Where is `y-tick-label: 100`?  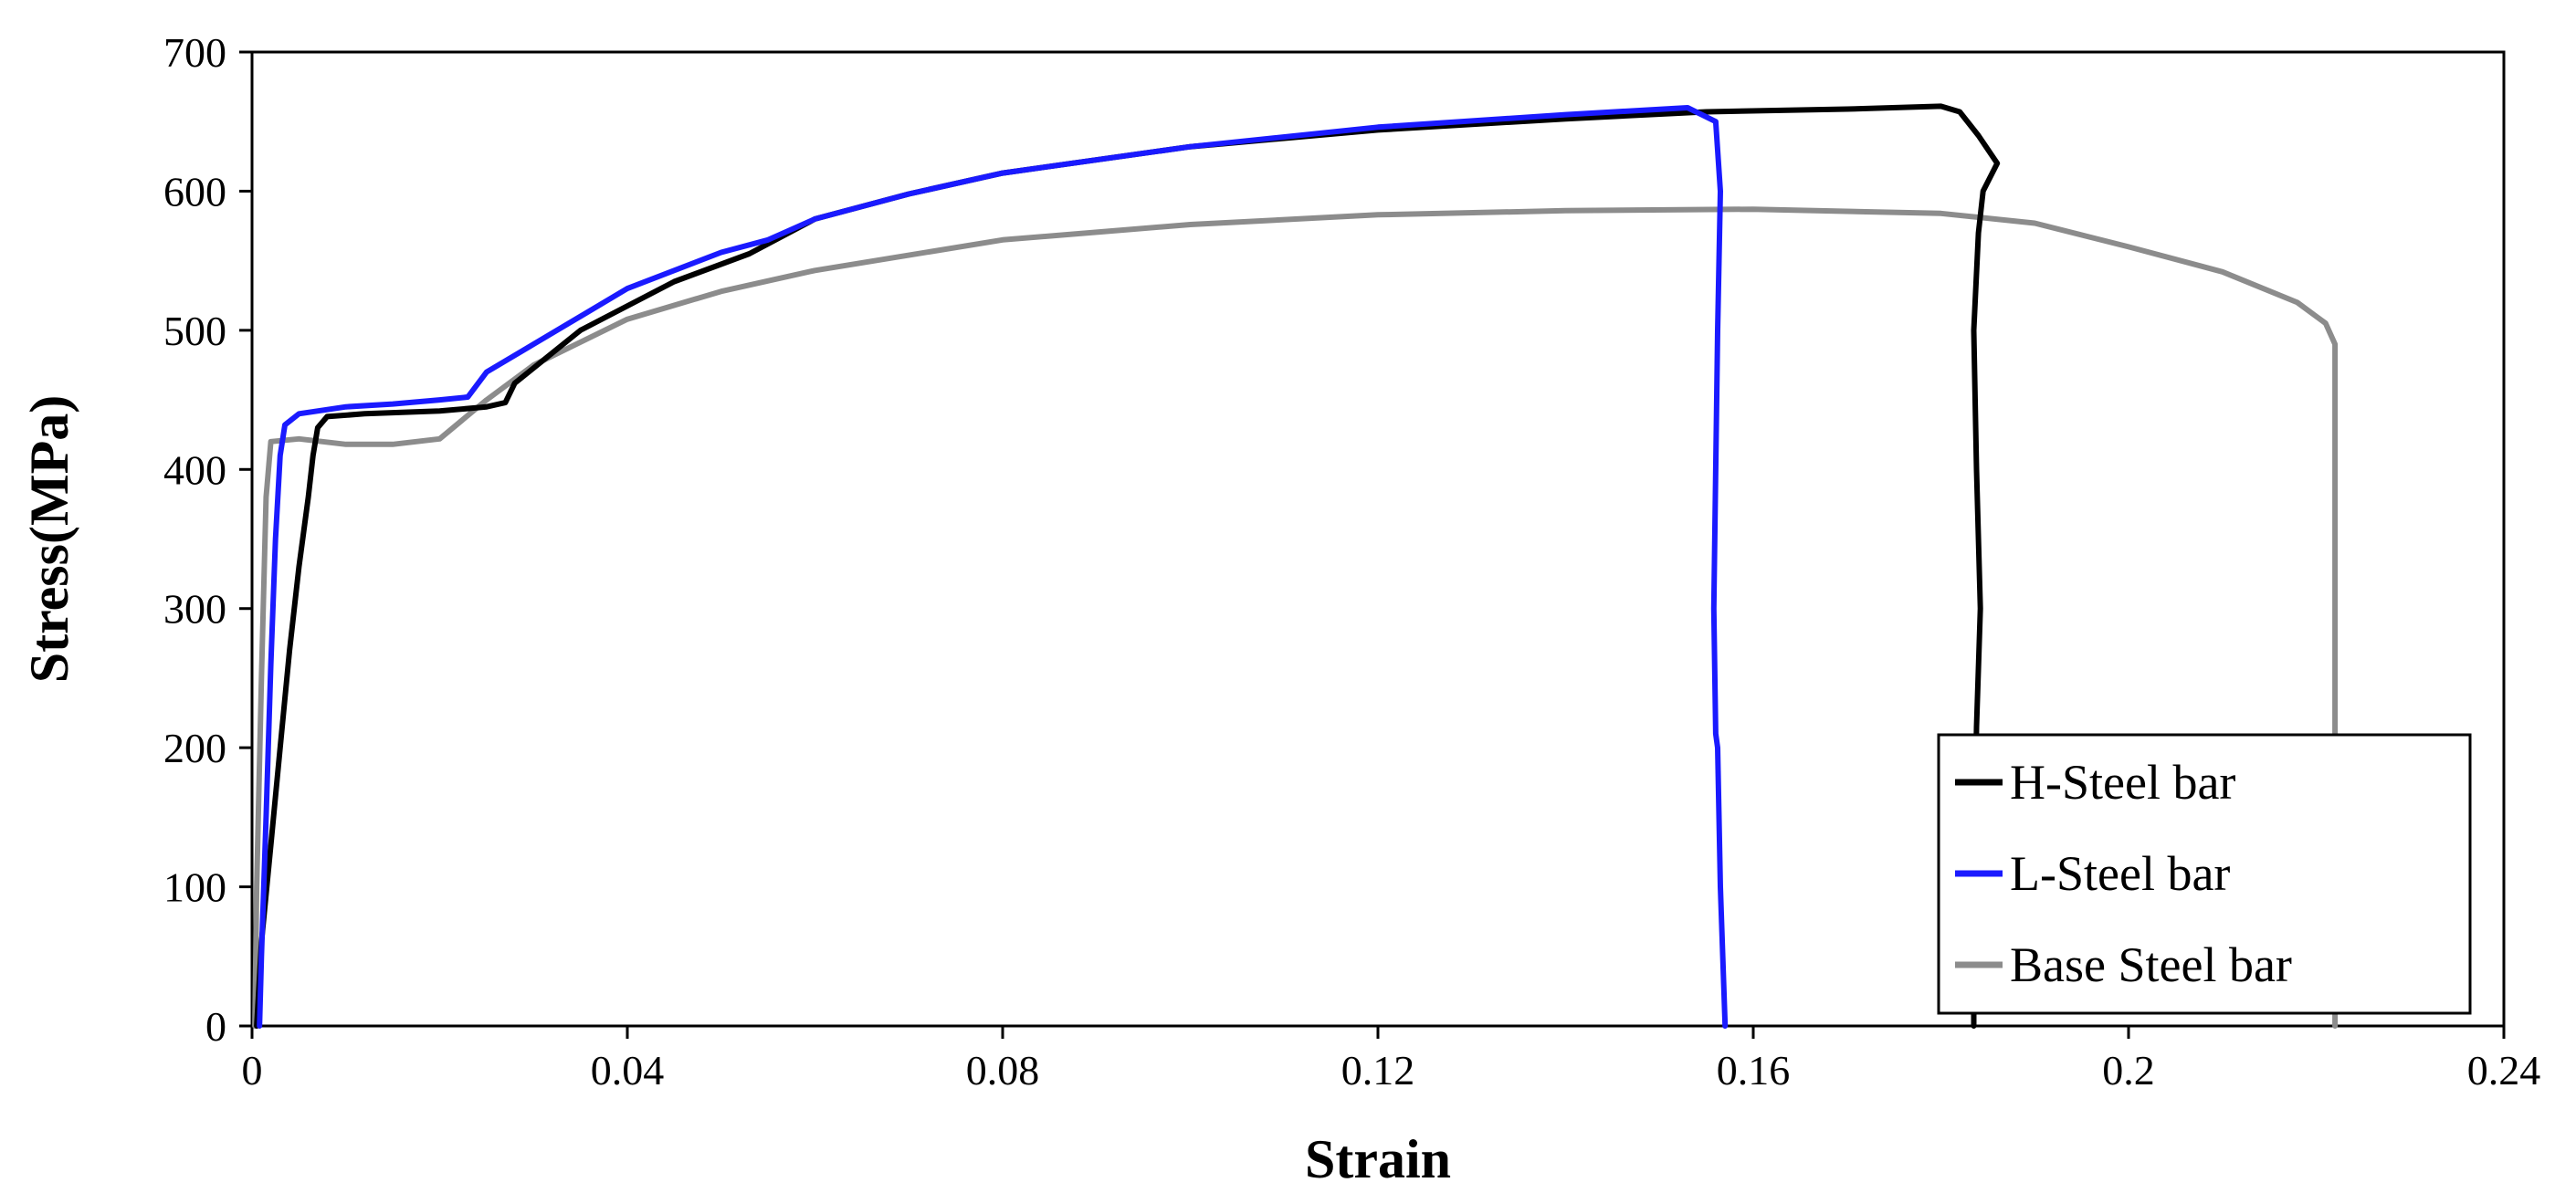 y-tick-label: 100 is located at coordinates (194, 887).